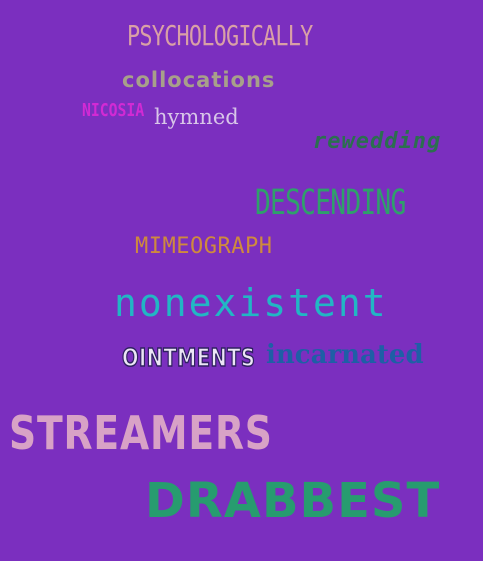 Image resolution: width=483 pixels, height=561 pixels. I want to click on word-psychologically: PSYCHOLOGICALLY, so click(220, 35).